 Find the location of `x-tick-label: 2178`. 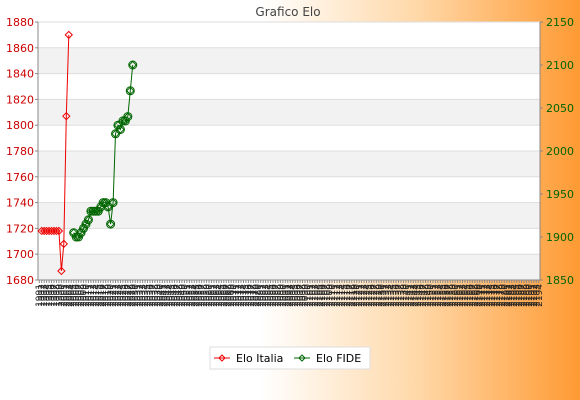

x-tick-label: 2178 is located at coordinates (500, 295).